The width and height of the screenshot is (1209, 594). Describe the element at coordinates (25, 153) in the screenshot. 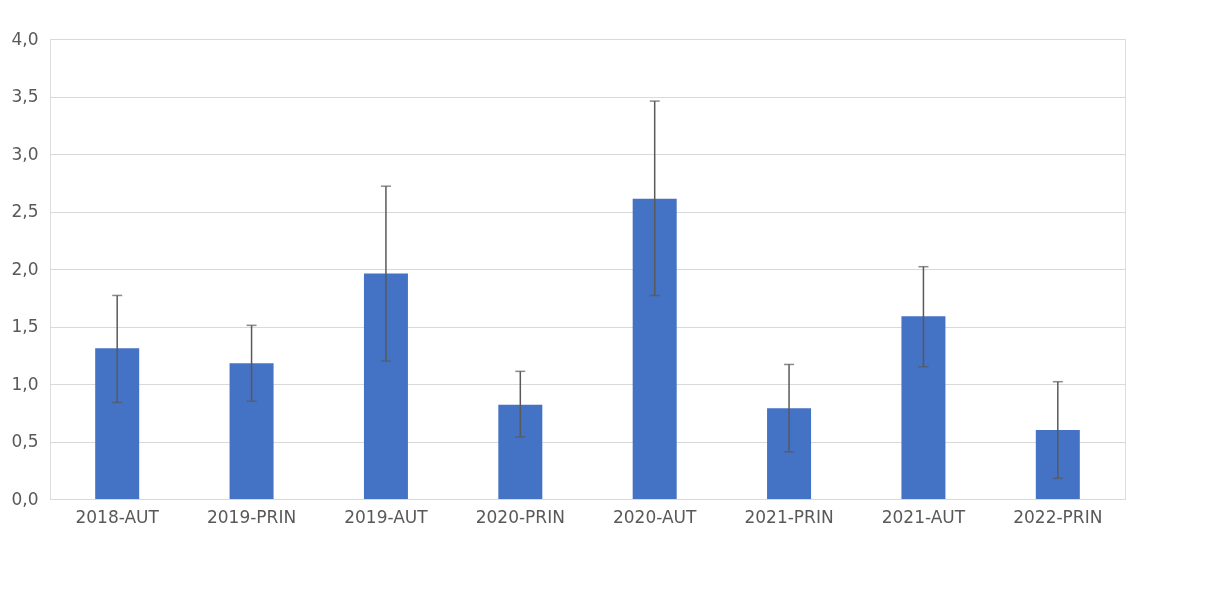

I see `y-tick-label: 3,0` at that location.